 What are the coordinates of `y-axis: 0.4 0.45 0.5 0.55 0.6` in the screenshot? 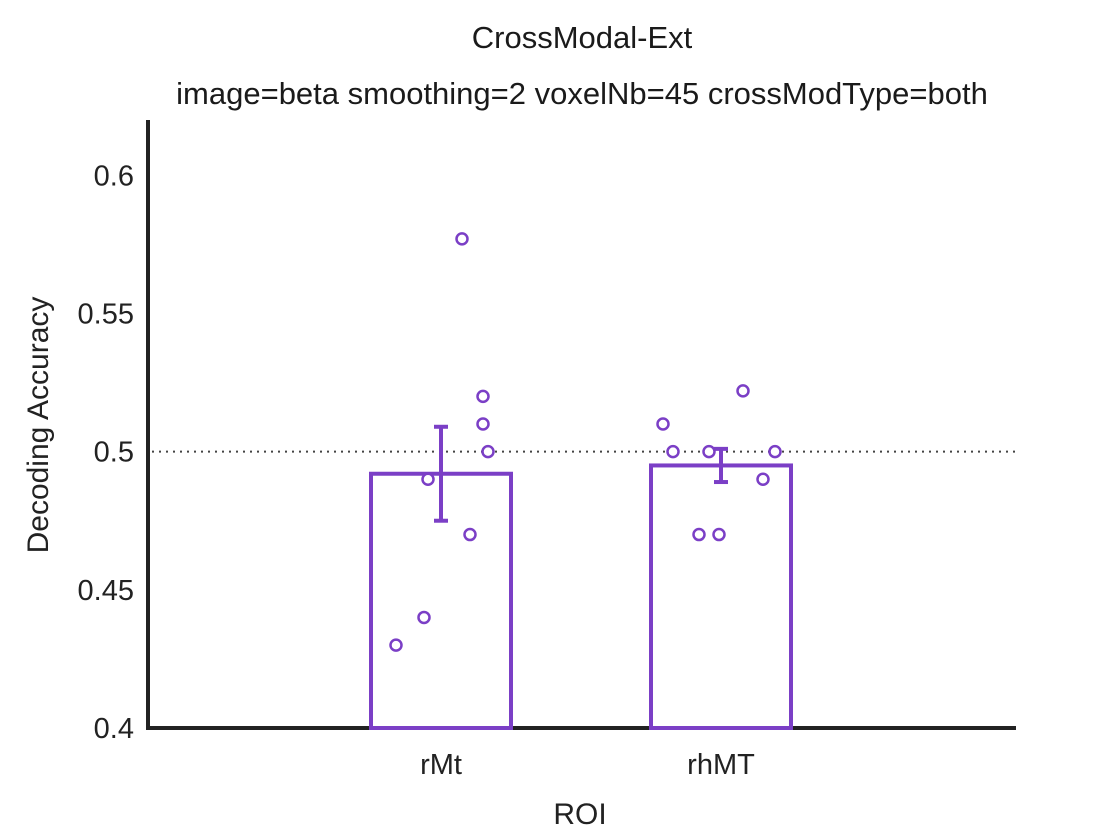 It's located at (114, 432).